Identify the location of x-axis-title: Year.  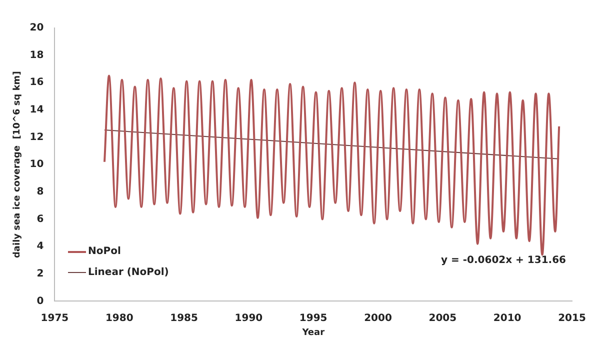
(313, 333).